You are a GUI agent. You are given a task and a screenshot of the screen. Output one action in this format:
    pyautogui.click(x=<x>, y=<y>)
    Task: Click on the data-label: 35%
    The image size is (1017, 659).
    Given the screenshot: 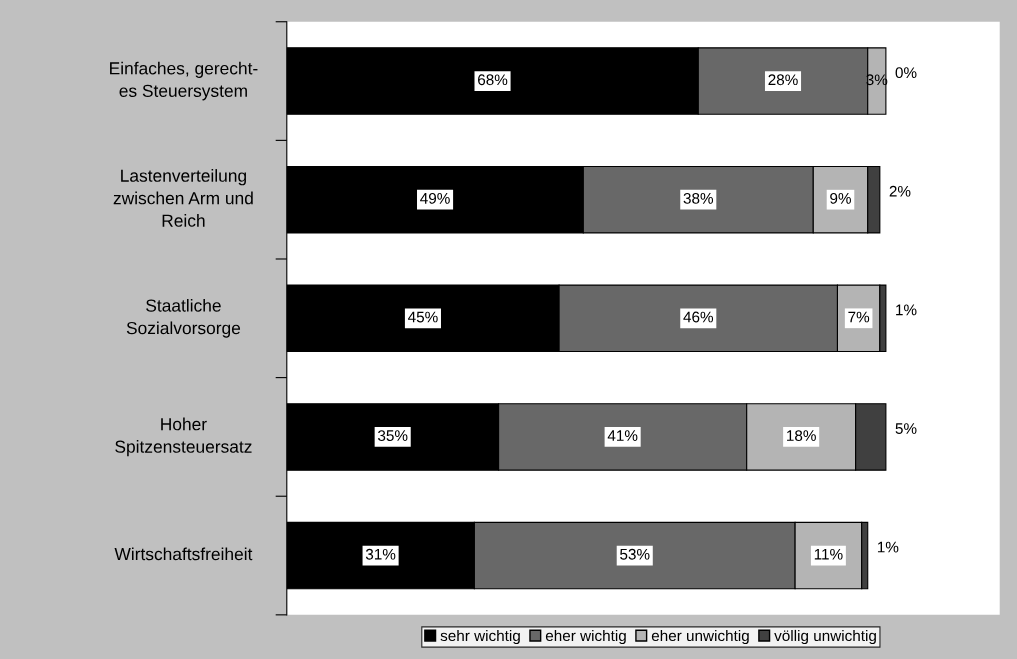 What is the action you would take?
    pyautogui.click(x=392, y=436)
    